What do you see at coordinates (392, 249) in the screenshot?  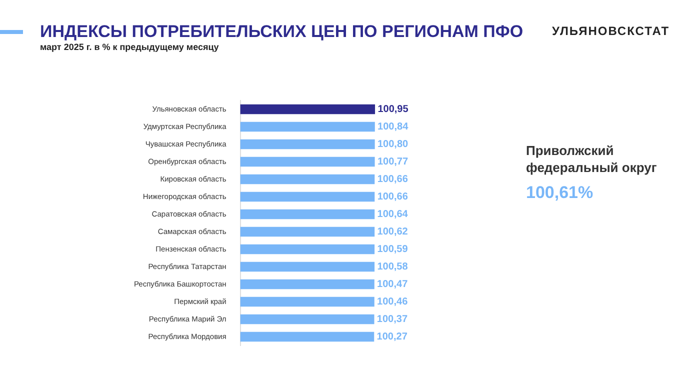 I see `data-label: 100,59` at bounding box center [392, 249].